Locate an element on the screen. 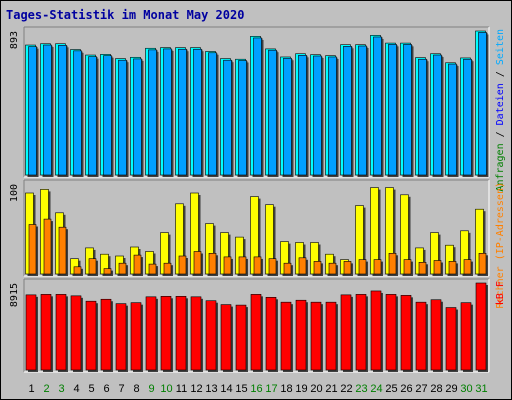 This screenshot has width=512, height=400. day-label: 12 is located at coordinates (196, 389).